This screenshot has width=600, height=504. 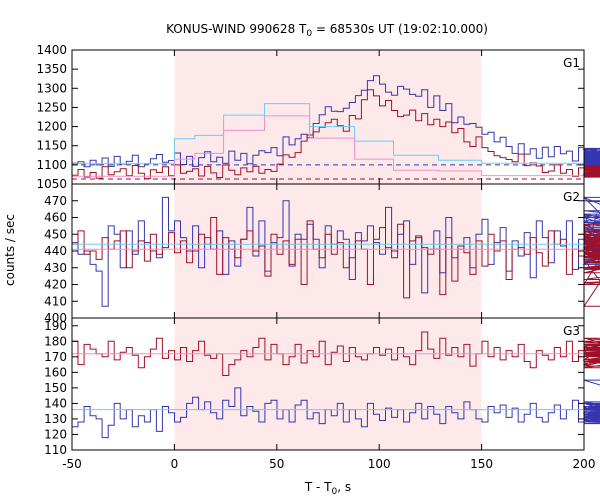 What do you see at coordinates (55, 201) in the screenshot?
I see `y-tick-label: 470` at bounding box center [55, 201].